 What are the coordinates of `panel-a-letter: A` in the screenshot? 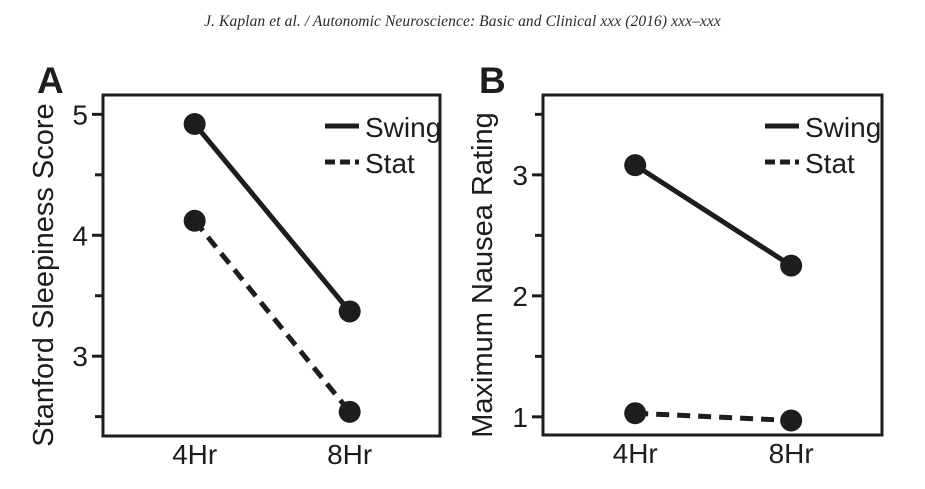 It's located at (50, 80).